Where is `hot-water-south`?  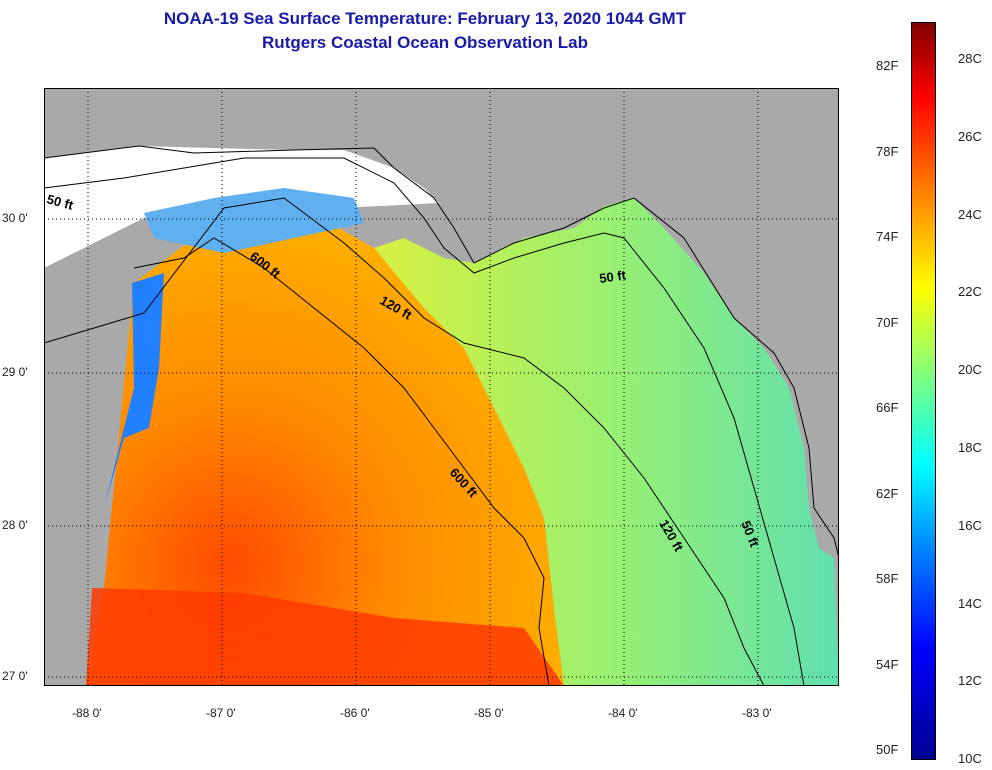
hot-water-south is located at coordinates (325, 637).